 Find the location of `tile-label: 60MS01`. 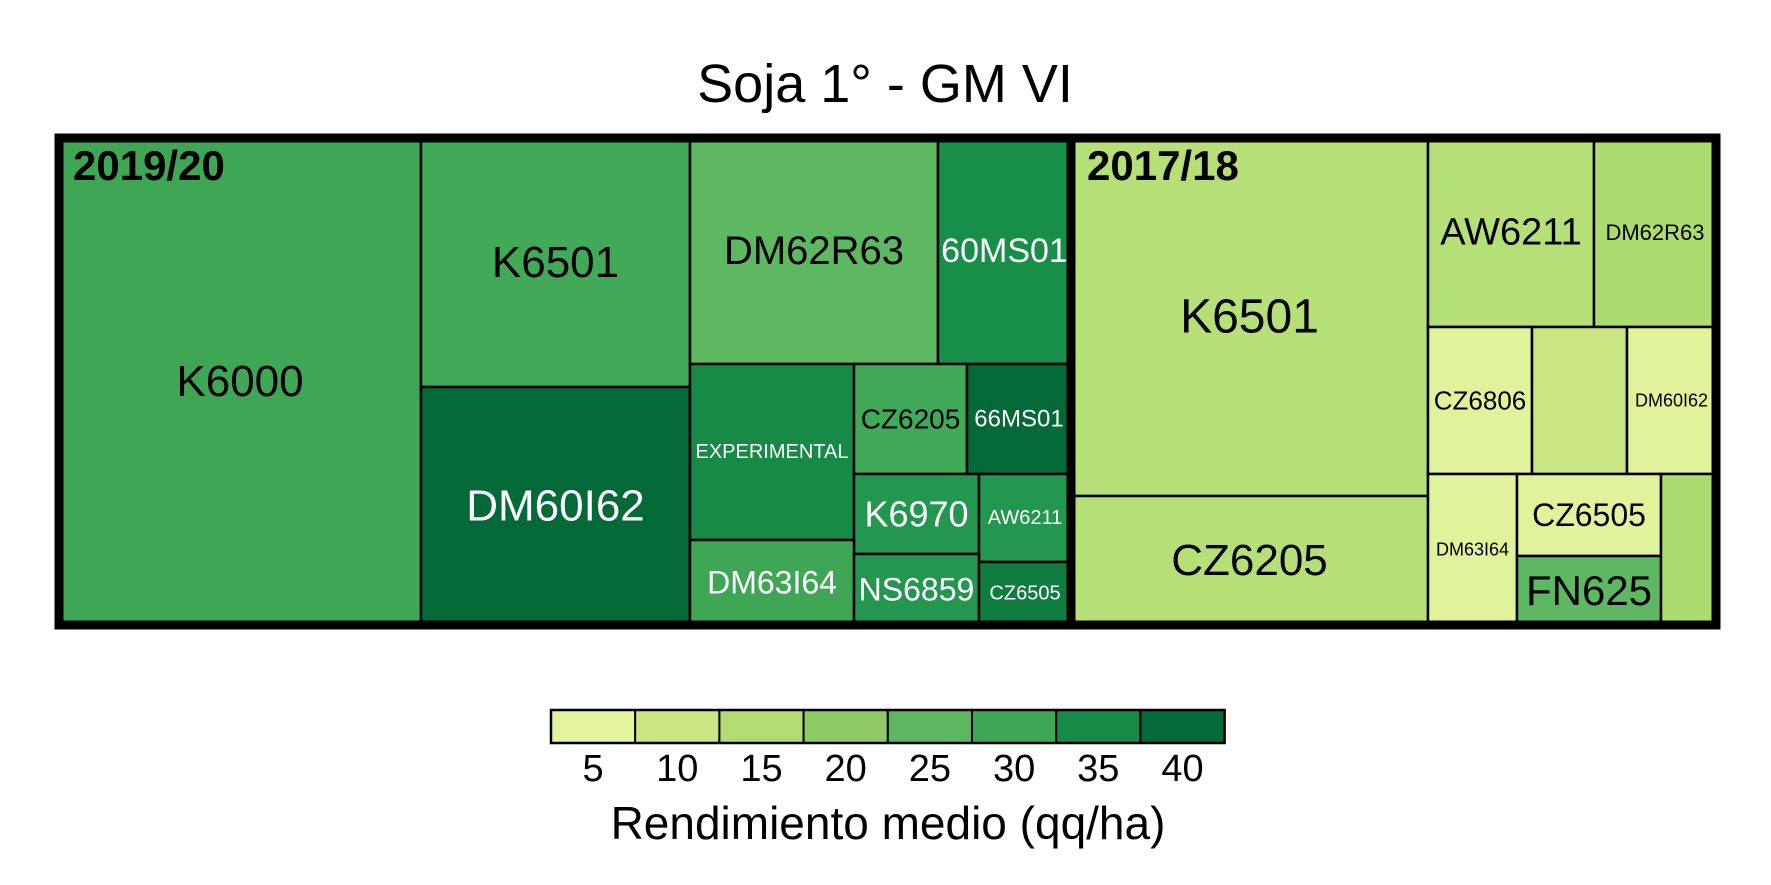

tile-label: 60MS01 is located at coordinates (1004, 251).